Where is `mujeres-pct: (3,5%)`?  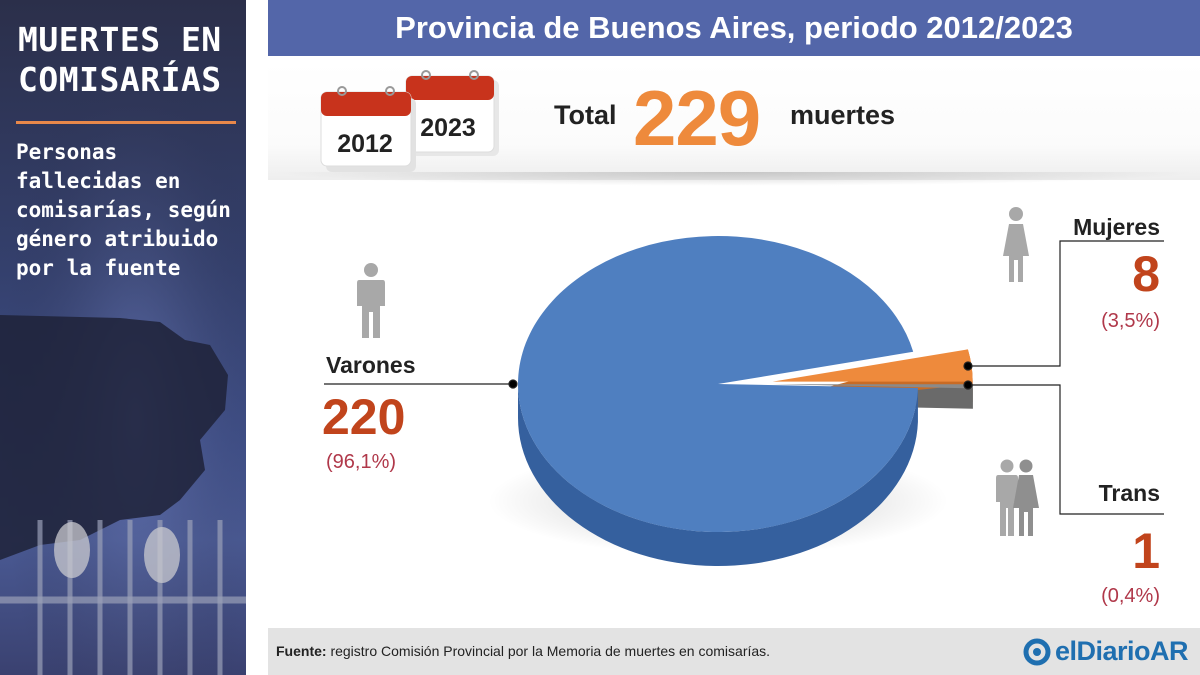 mujeres-pct: (3,5%) is located at coordinates (1130, 321).